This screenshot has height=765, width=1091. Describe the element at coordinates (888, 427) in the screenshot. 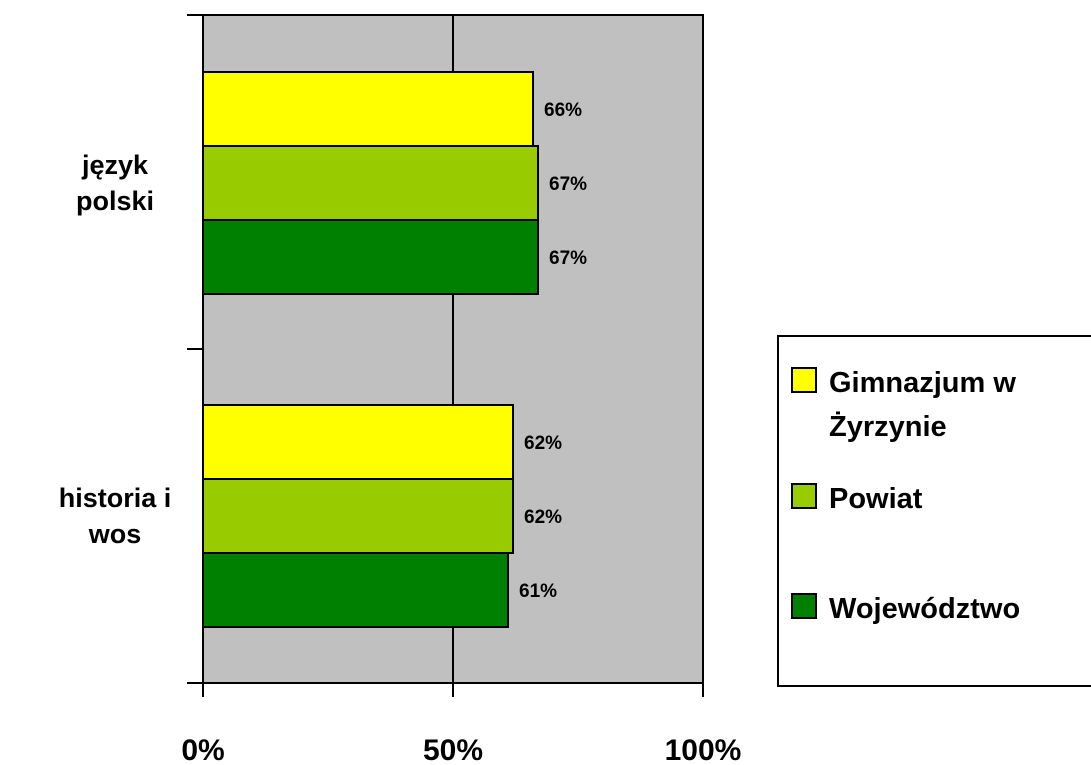

I see `legend-label-0-1: Żyrzynie` at that location.